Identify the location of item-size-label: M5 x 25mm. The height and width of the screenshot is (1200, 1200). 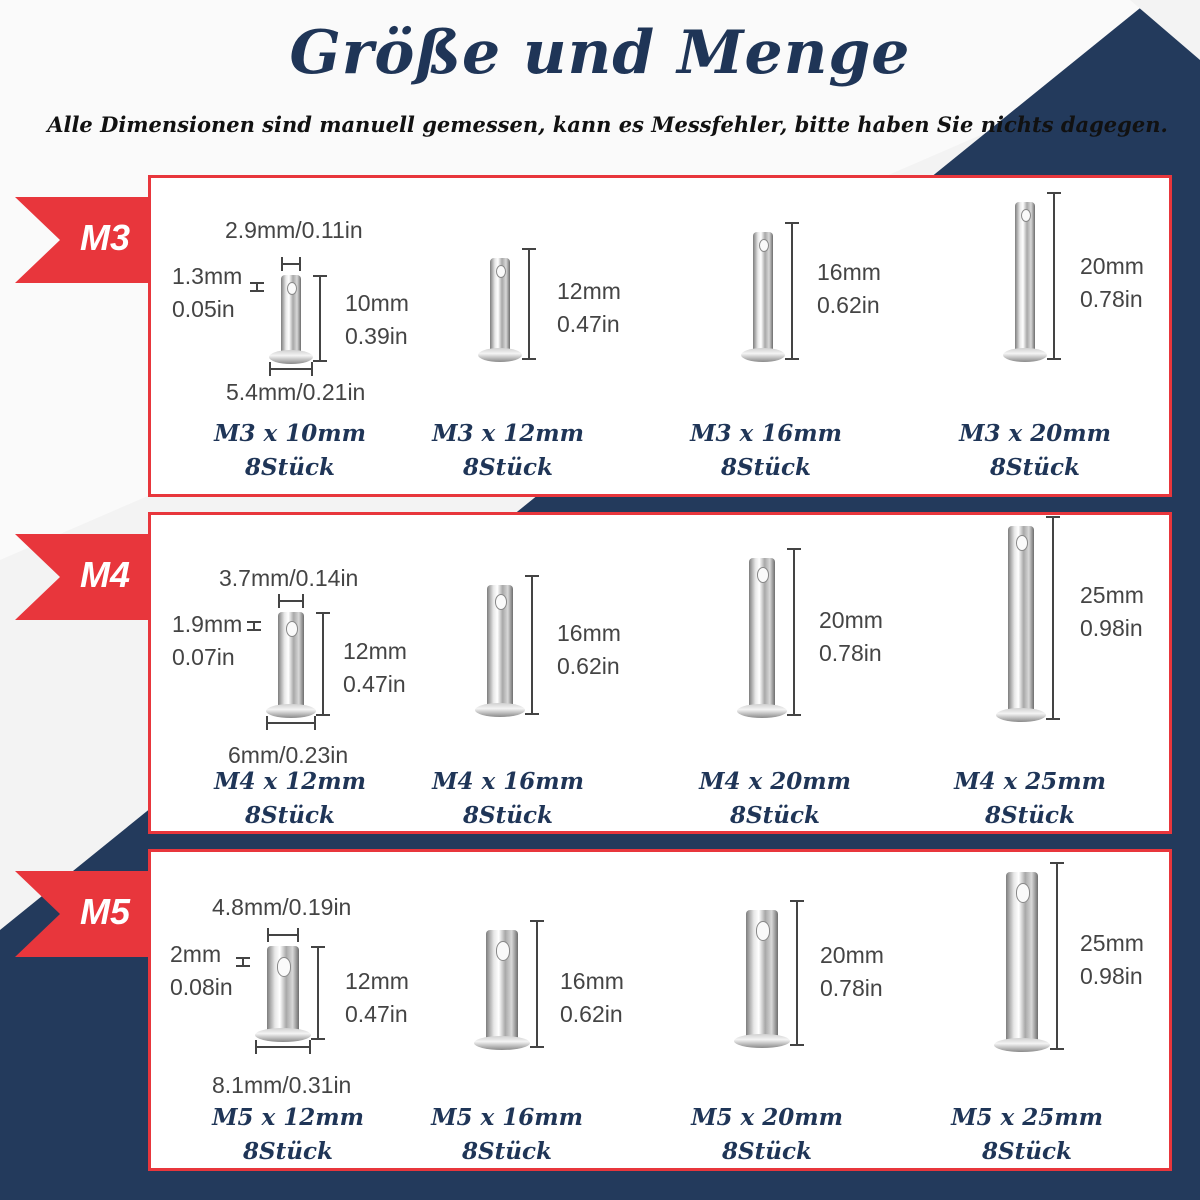
(1027, 1117).